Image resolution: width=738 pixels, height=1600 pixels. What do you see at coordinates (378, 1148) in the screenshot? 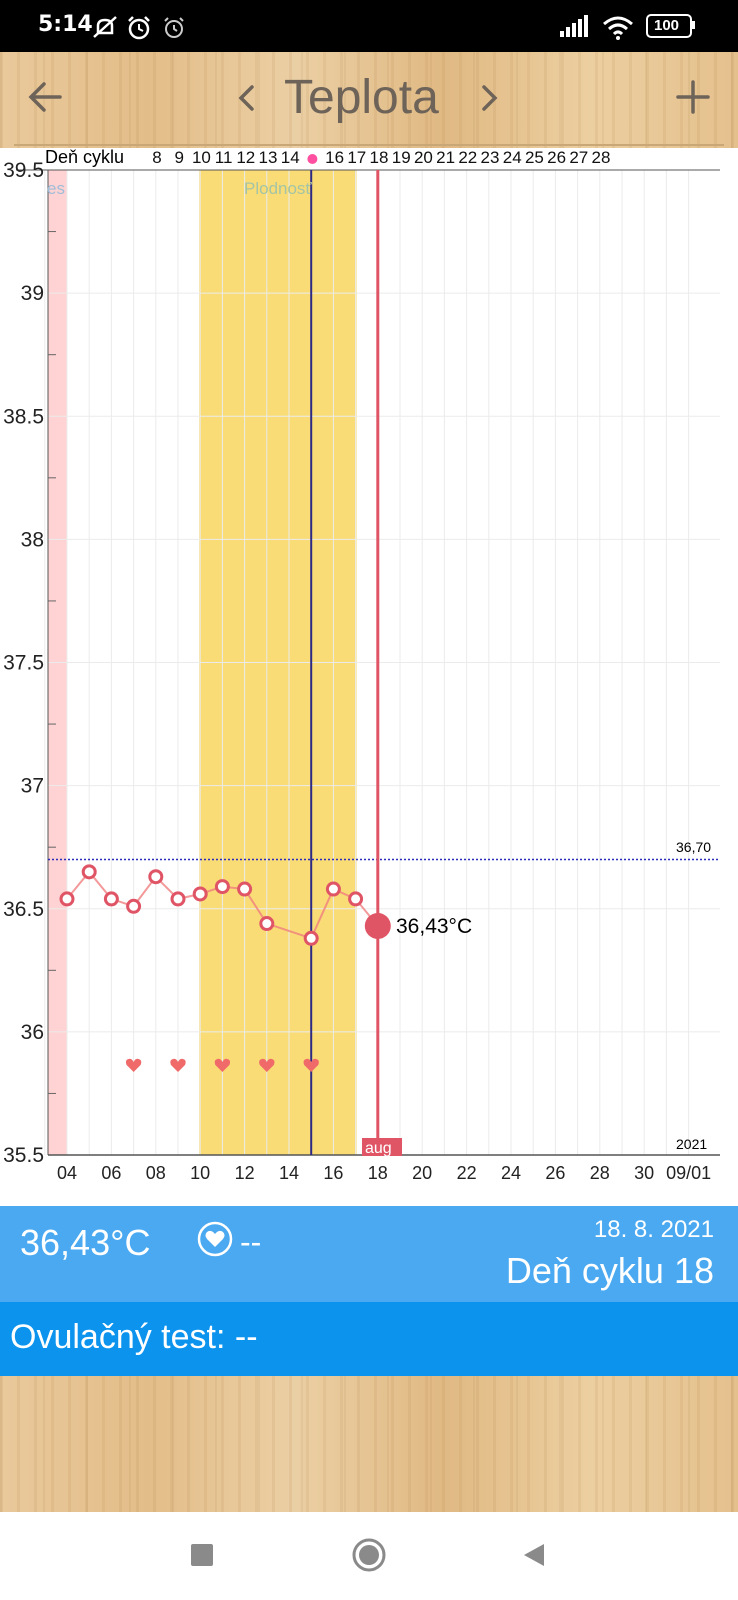
I see `month-label: aug` at bounding box center [378, 1148].